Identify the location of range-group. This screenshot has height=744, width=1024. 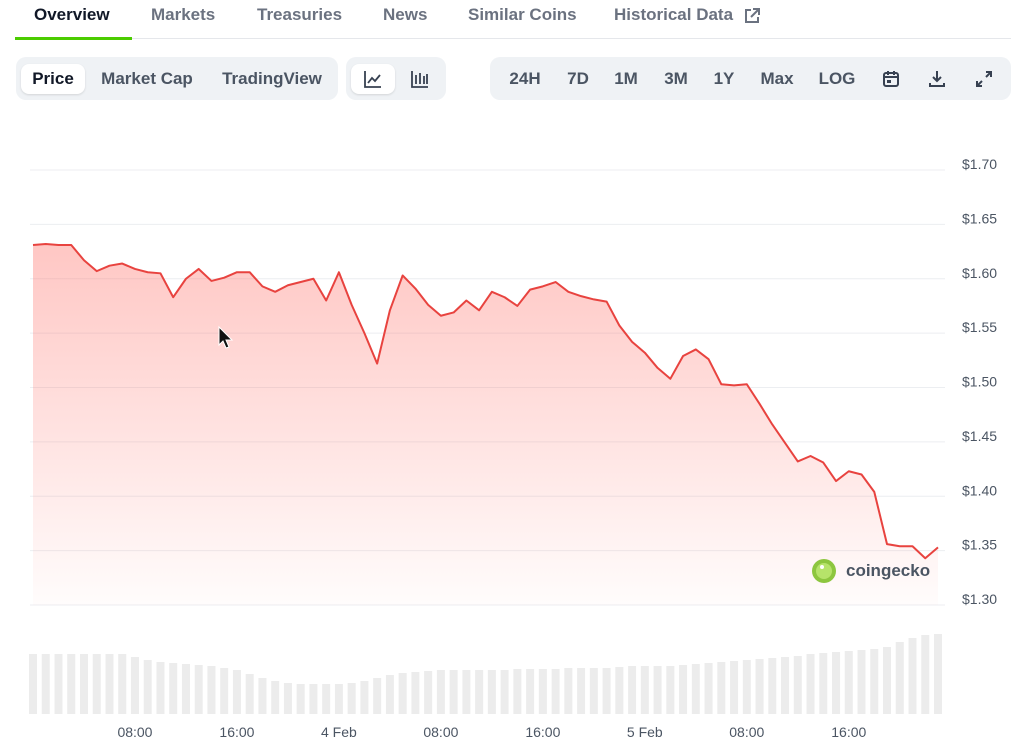
(750, 78).